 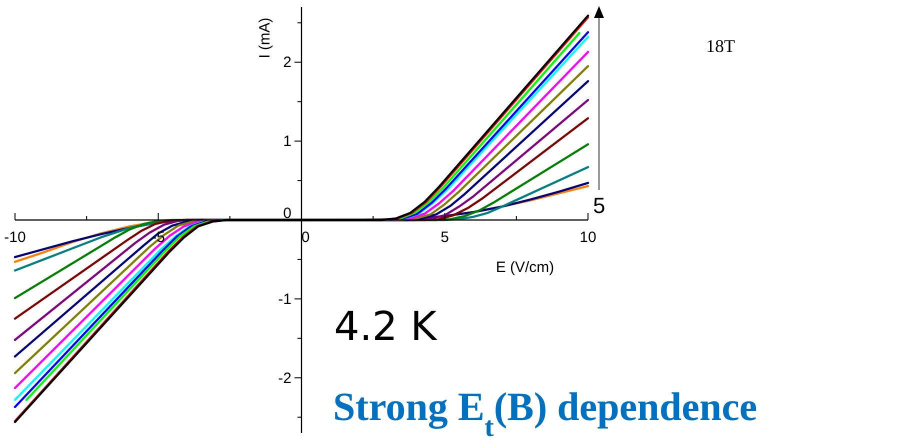 I want to click on annotation: Strong E$_{t}$(B) dependence, so click(x=545, y=412).